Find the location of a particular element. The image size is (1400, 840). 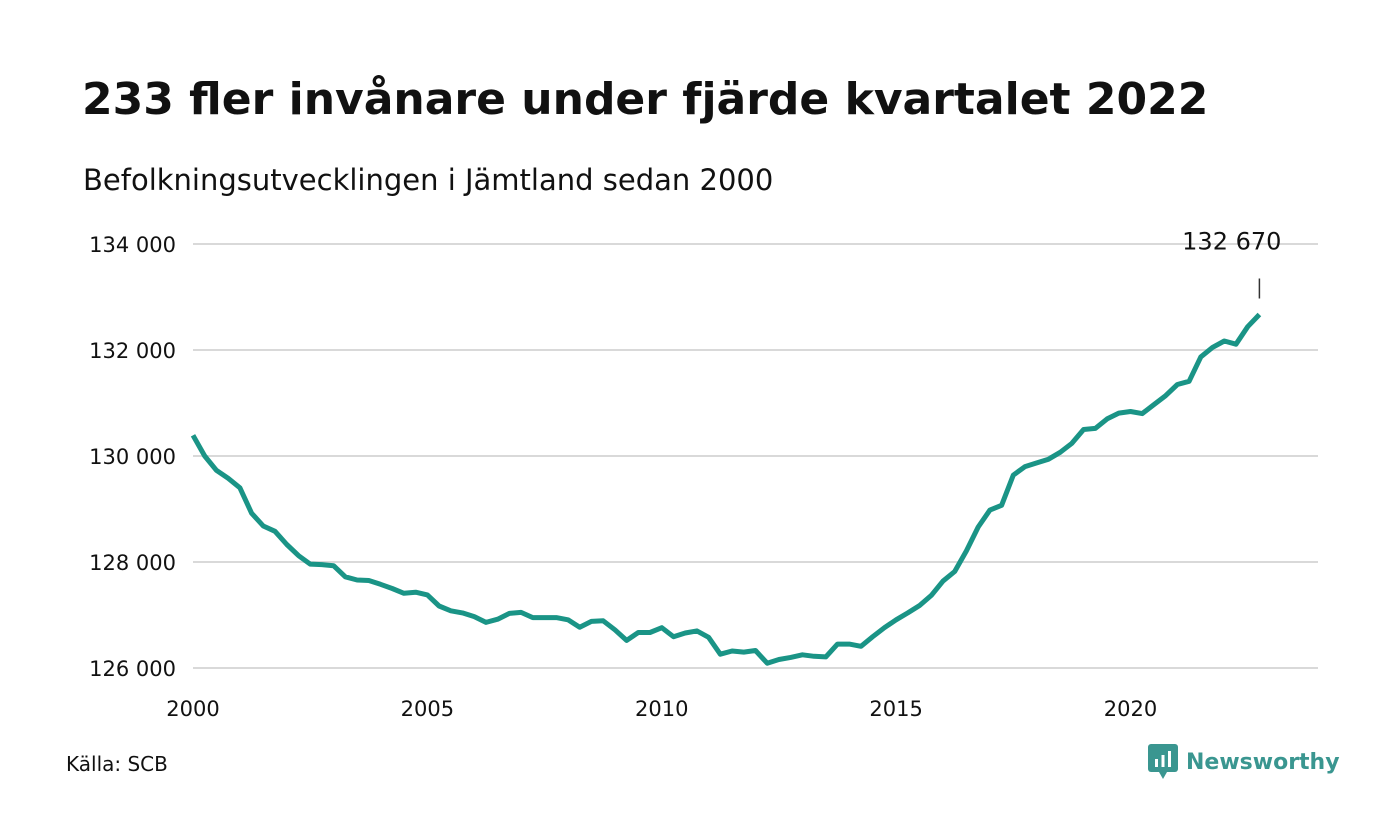

x-tick-label: 2020 is located at coordinates (1130, 709).